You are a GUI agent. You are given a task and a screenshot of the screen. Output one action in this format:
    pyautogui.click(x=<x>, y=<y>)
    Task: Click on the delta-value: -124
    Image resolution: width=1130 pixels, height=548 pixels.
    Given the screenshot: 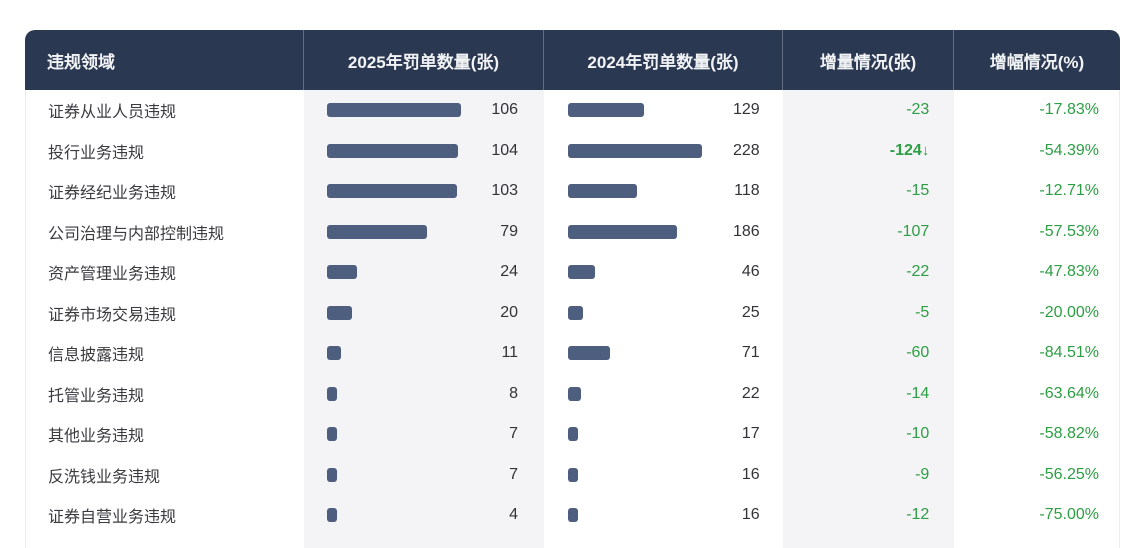 What is the action you would take?
    pyautogui.click(x=905, y=150)
    